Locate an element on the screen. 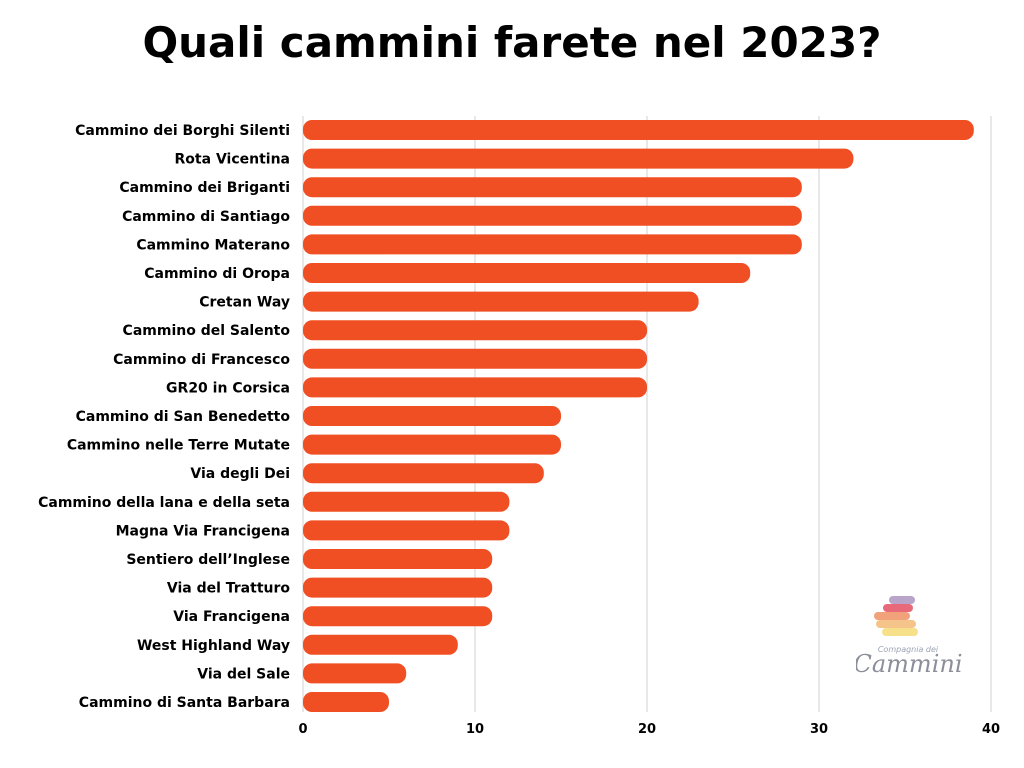 The height and width of the screenshot is (768, 1024). x-tick-label: 0 is located at coordinates (302, 729).